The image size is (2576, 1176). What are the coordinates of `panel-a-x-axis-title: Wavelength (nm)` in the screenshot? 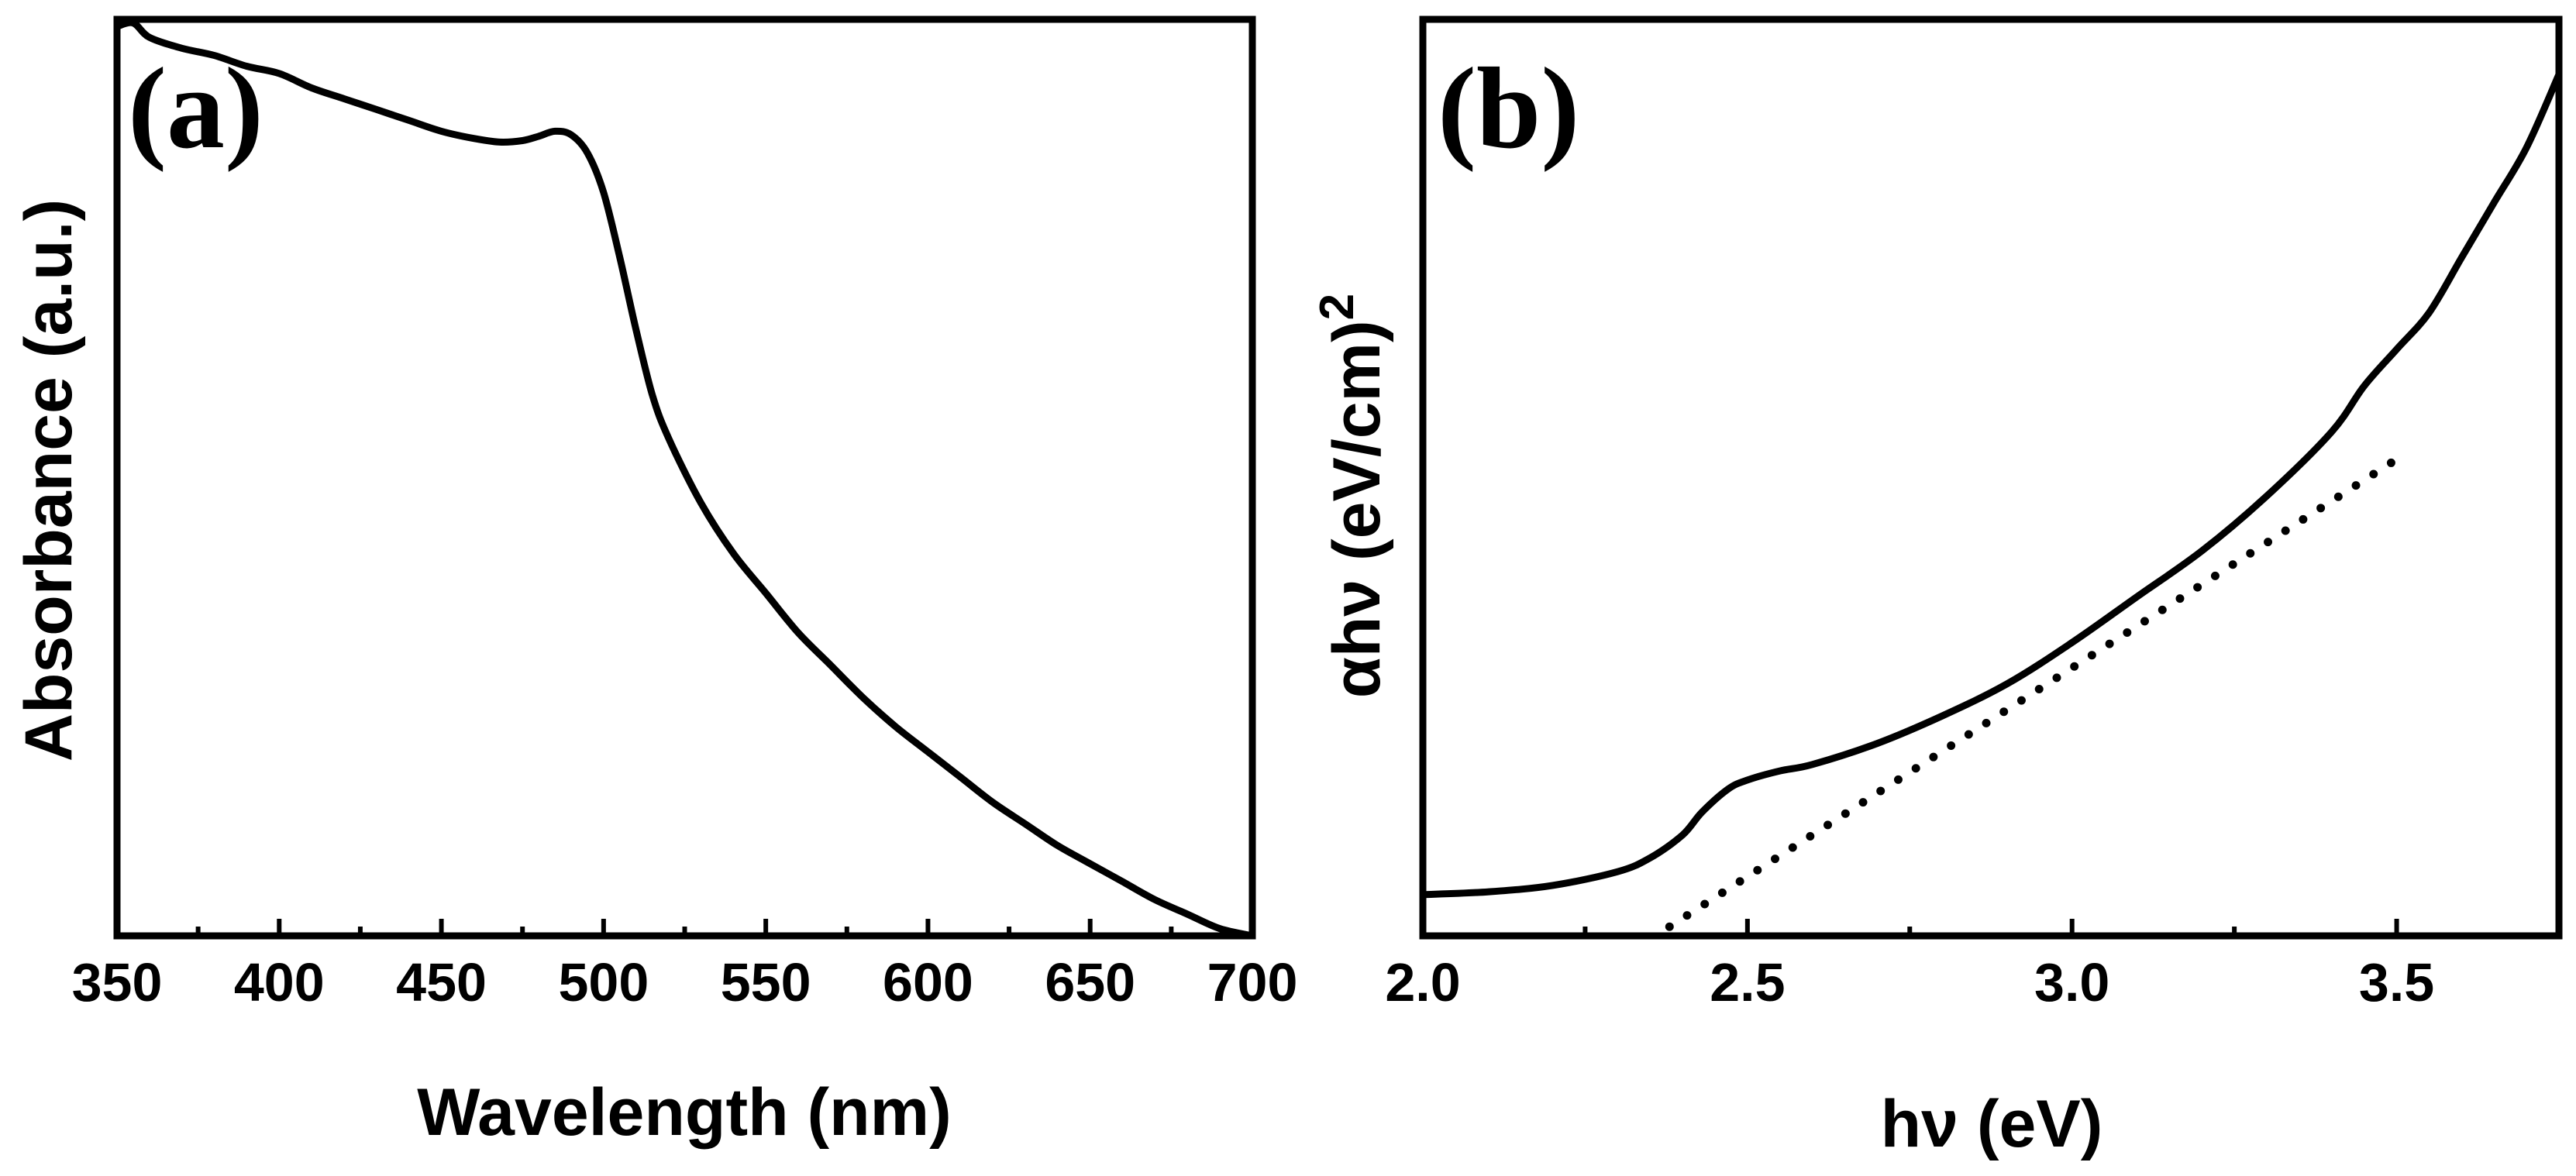 It's located at (684, 1112).